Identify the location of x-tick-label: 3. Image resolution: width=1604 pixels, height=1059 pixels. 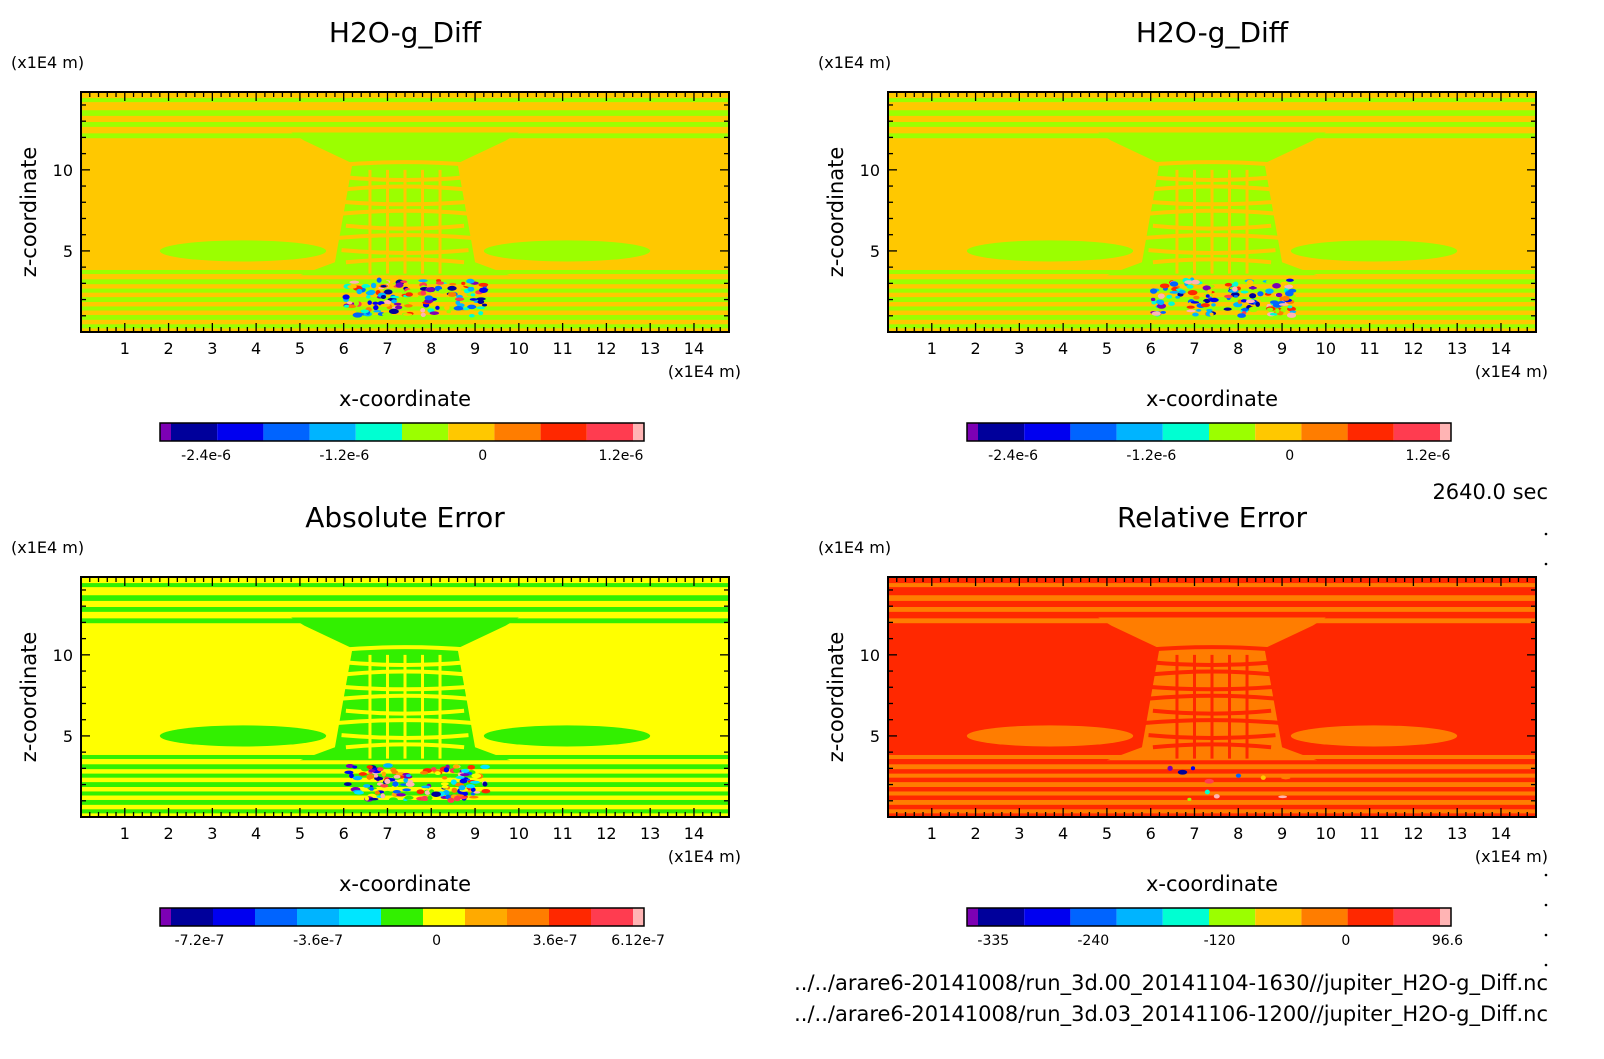
(1019, 348).